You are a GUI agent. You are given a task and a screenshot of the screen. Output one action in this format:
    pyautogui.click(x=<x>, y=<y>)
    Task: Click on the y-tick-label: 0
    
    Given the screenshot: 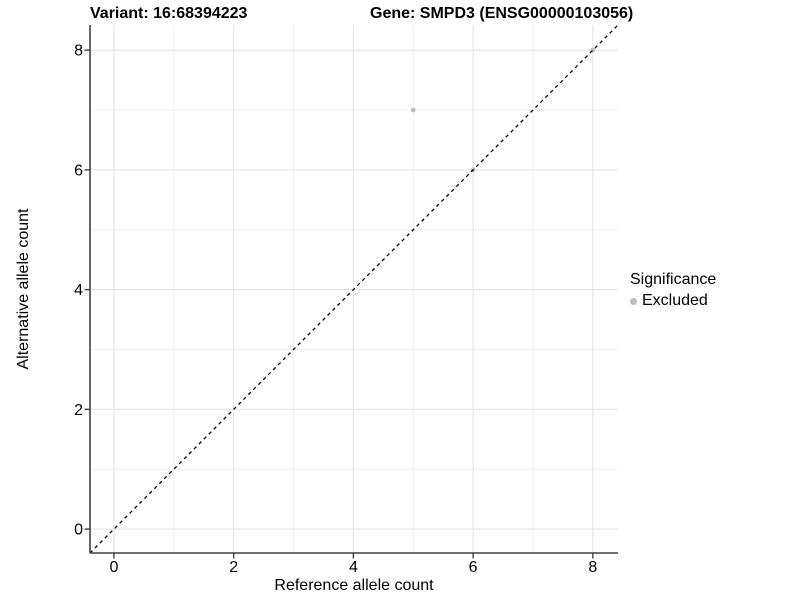 What is the action you would take?
    pyautogui.click(x=78, y=530)
    